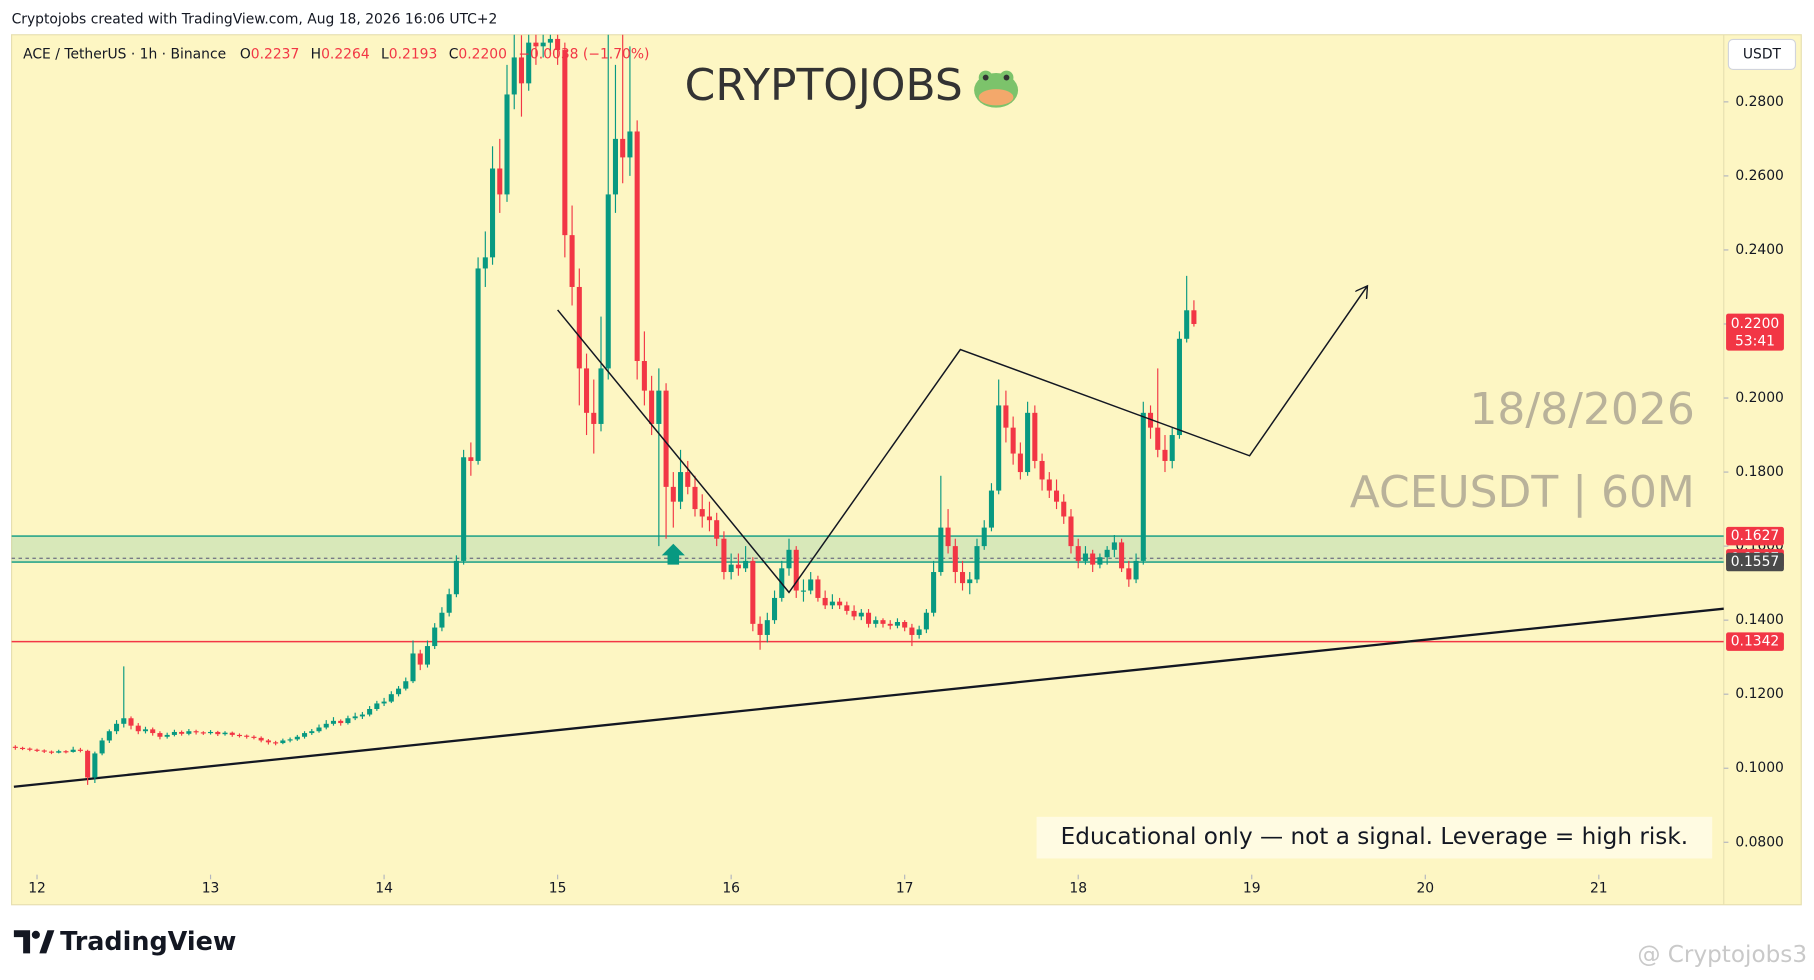 The image size is (1814, 980). Describe the element at coordinates (558, 889) in the screenshot. I see `x-tick-label: 15` at that location.